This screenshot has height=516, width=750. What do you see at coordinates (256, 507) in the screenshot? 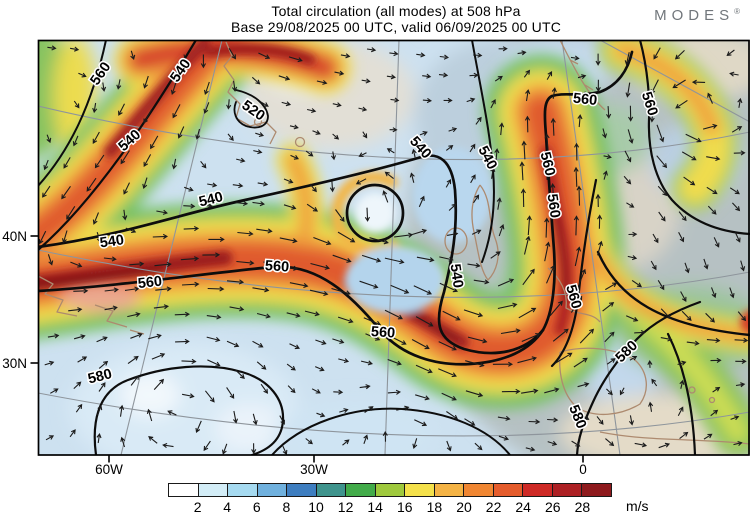
I see `colorbar-tick: 6` at bounding box center [256, 507].